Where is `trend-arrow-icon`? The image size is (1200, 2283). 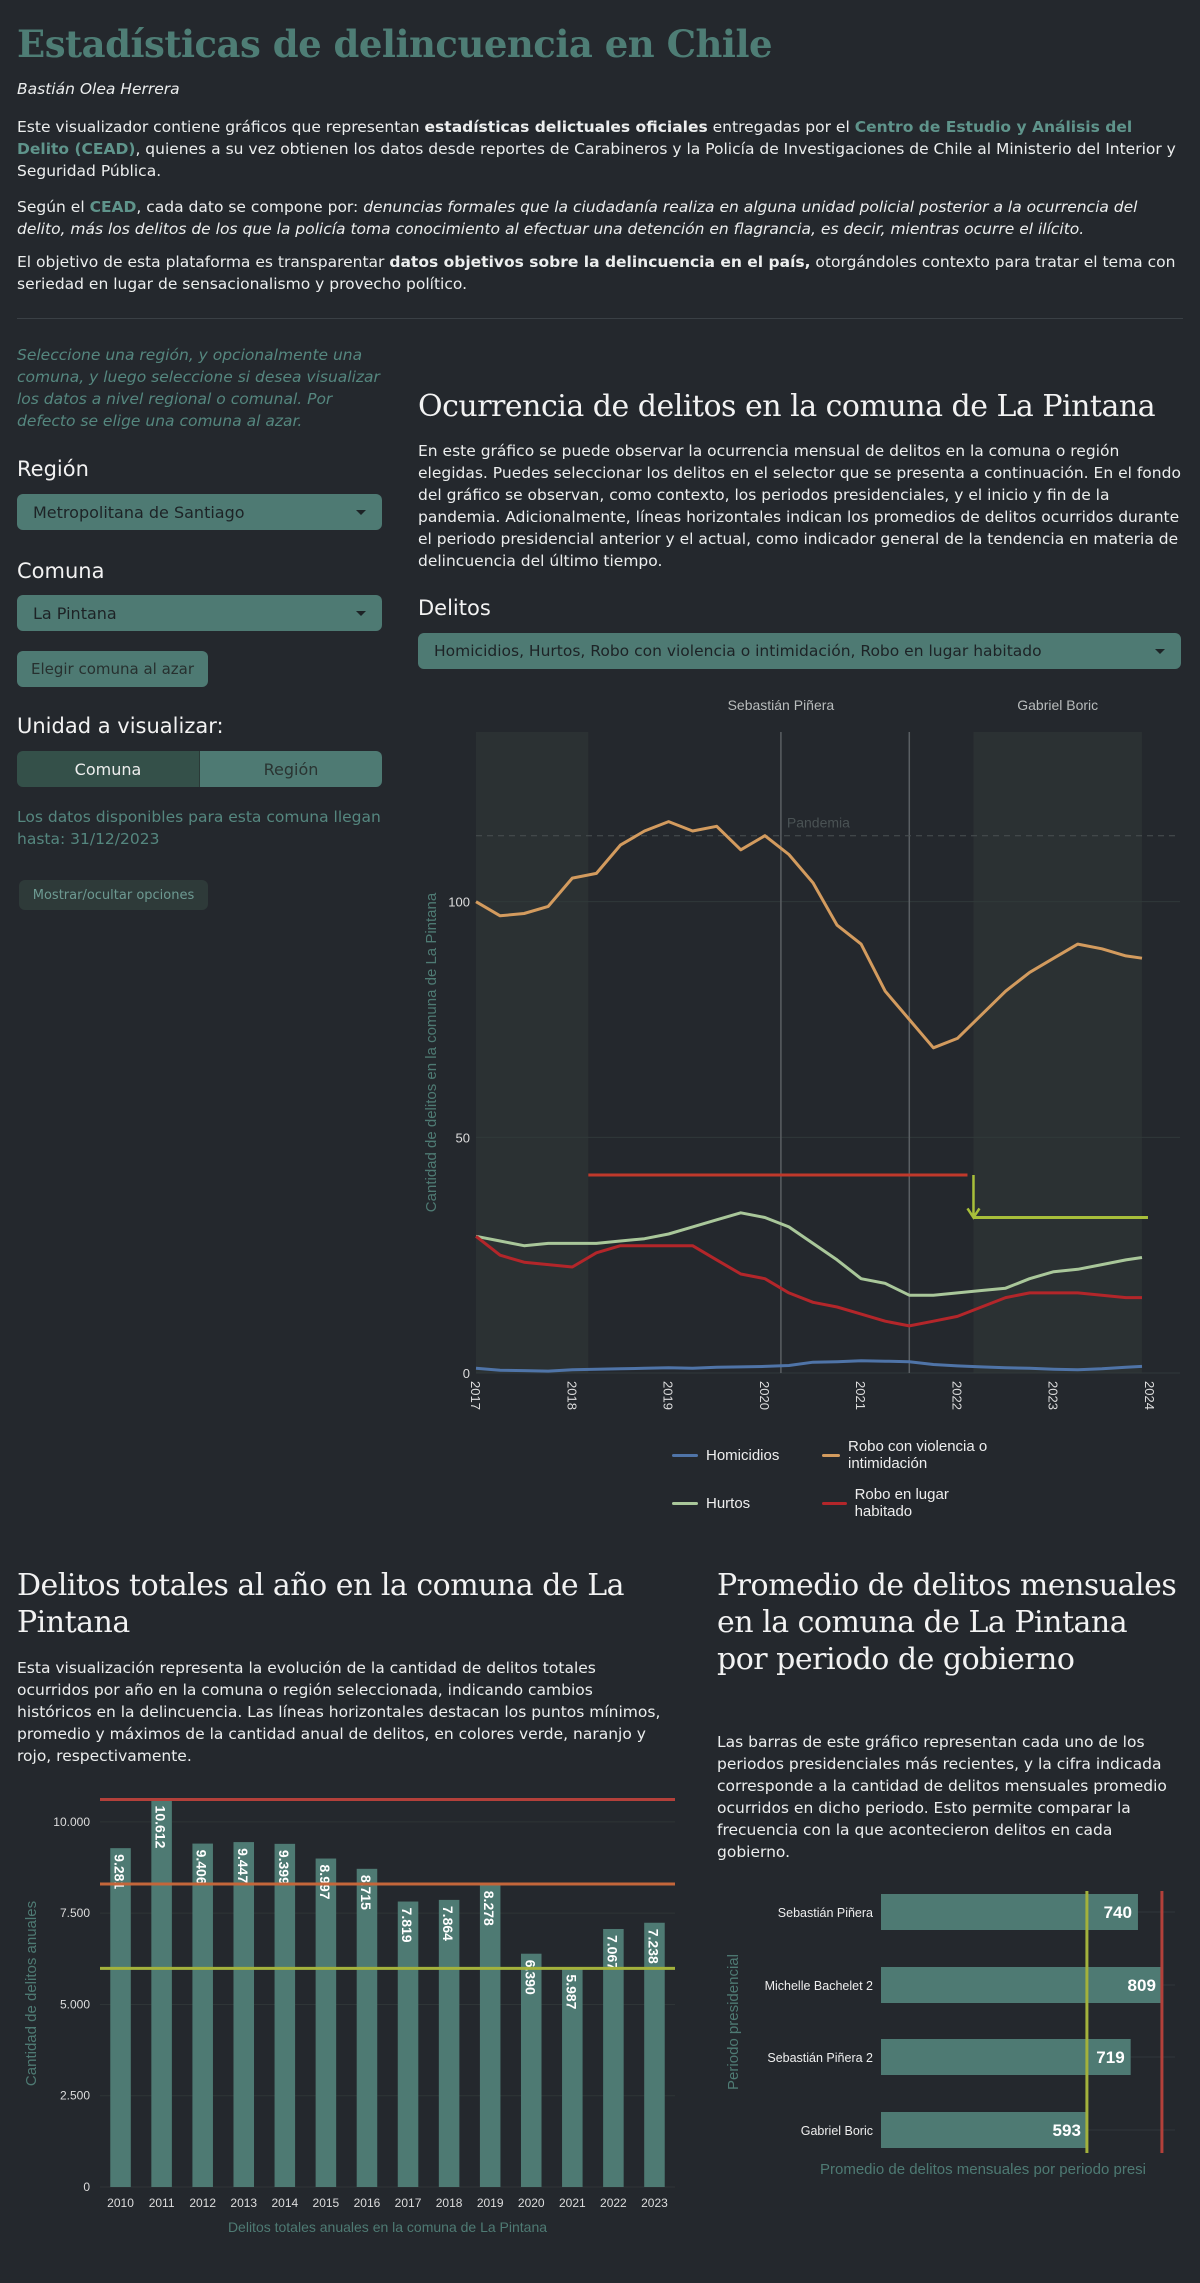
trend-arrow-icon is located at coordinates (973, 1197).